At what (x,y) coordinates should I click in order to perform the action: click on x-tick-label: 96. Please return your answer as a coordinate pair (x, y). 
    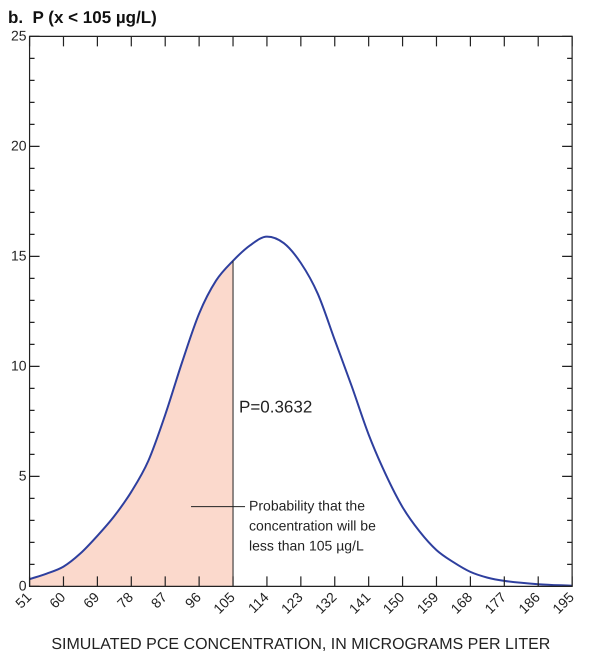
    Looking at the image, I should click on (193, 600).